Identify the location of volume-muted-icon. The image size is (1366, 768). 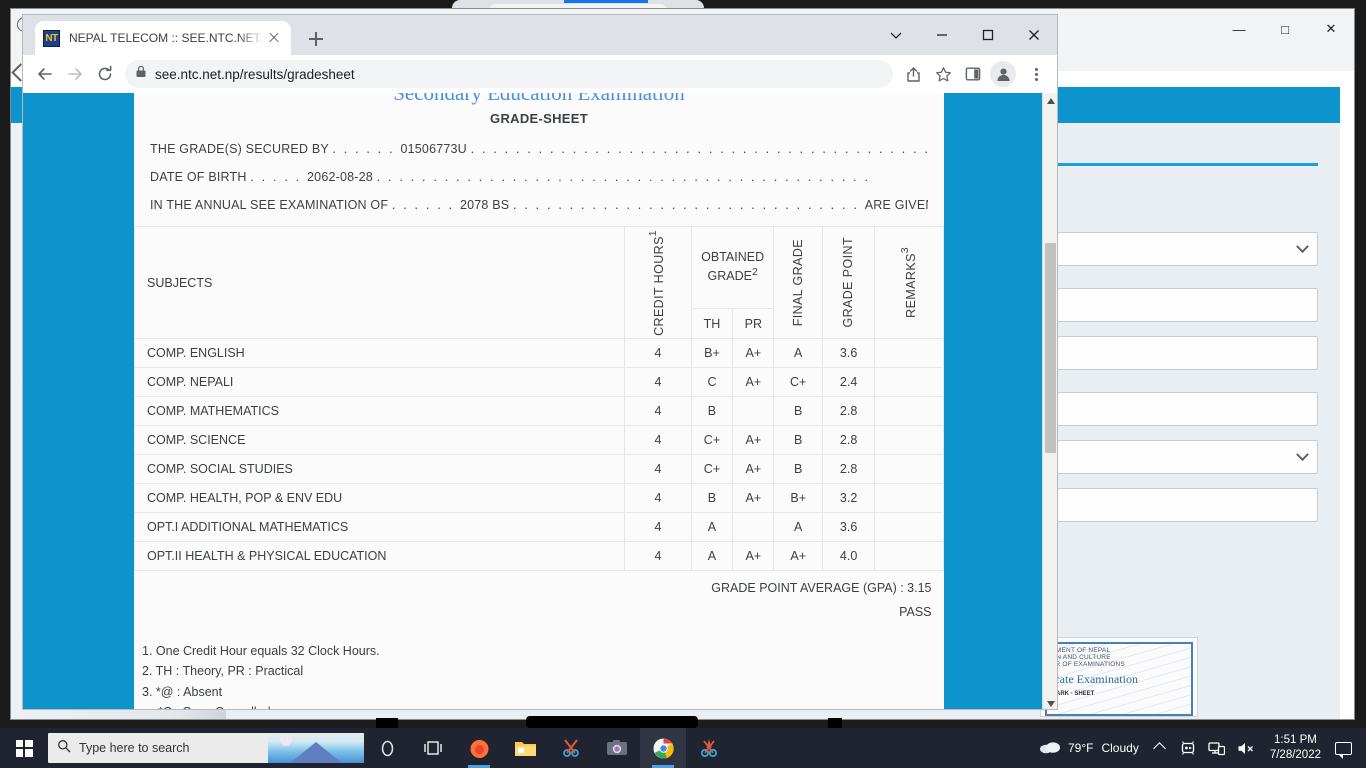
(1246, 748).